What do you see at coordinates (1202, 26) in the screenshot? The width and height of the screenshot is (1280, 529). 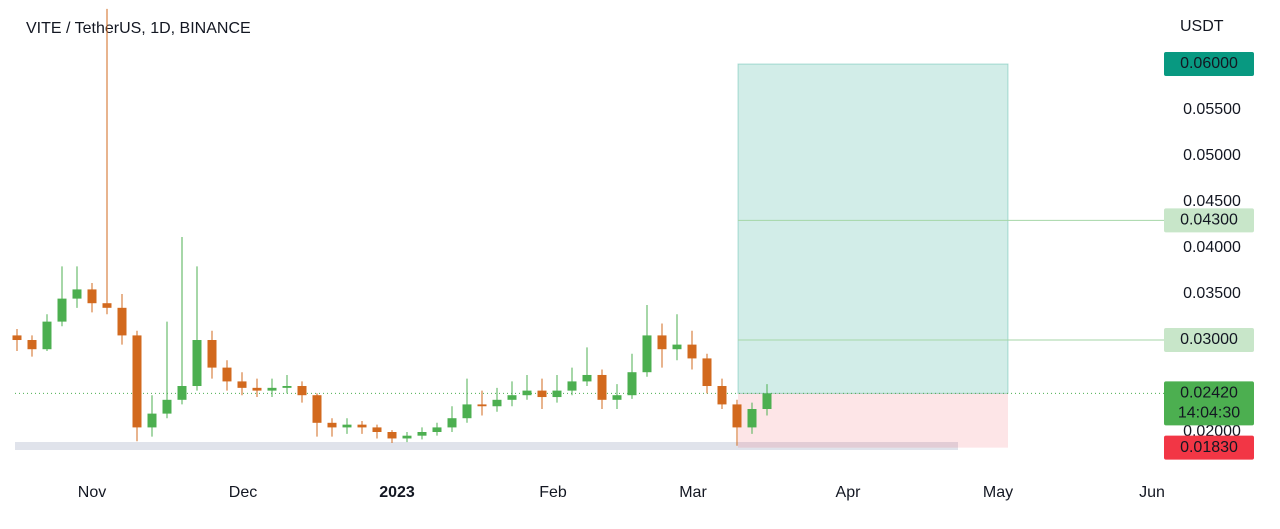 I see `axis-unit: USDT` at bounding box center [1202, 26].